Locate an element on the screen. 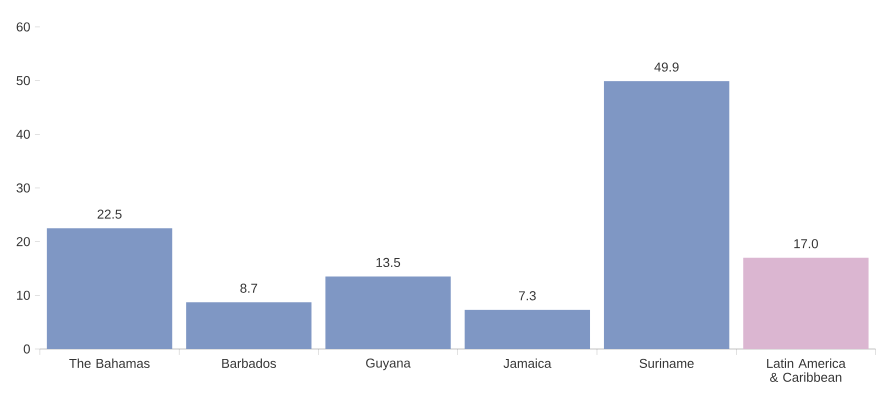  y-tick-label: 60 is located at coordinates (23, 27).